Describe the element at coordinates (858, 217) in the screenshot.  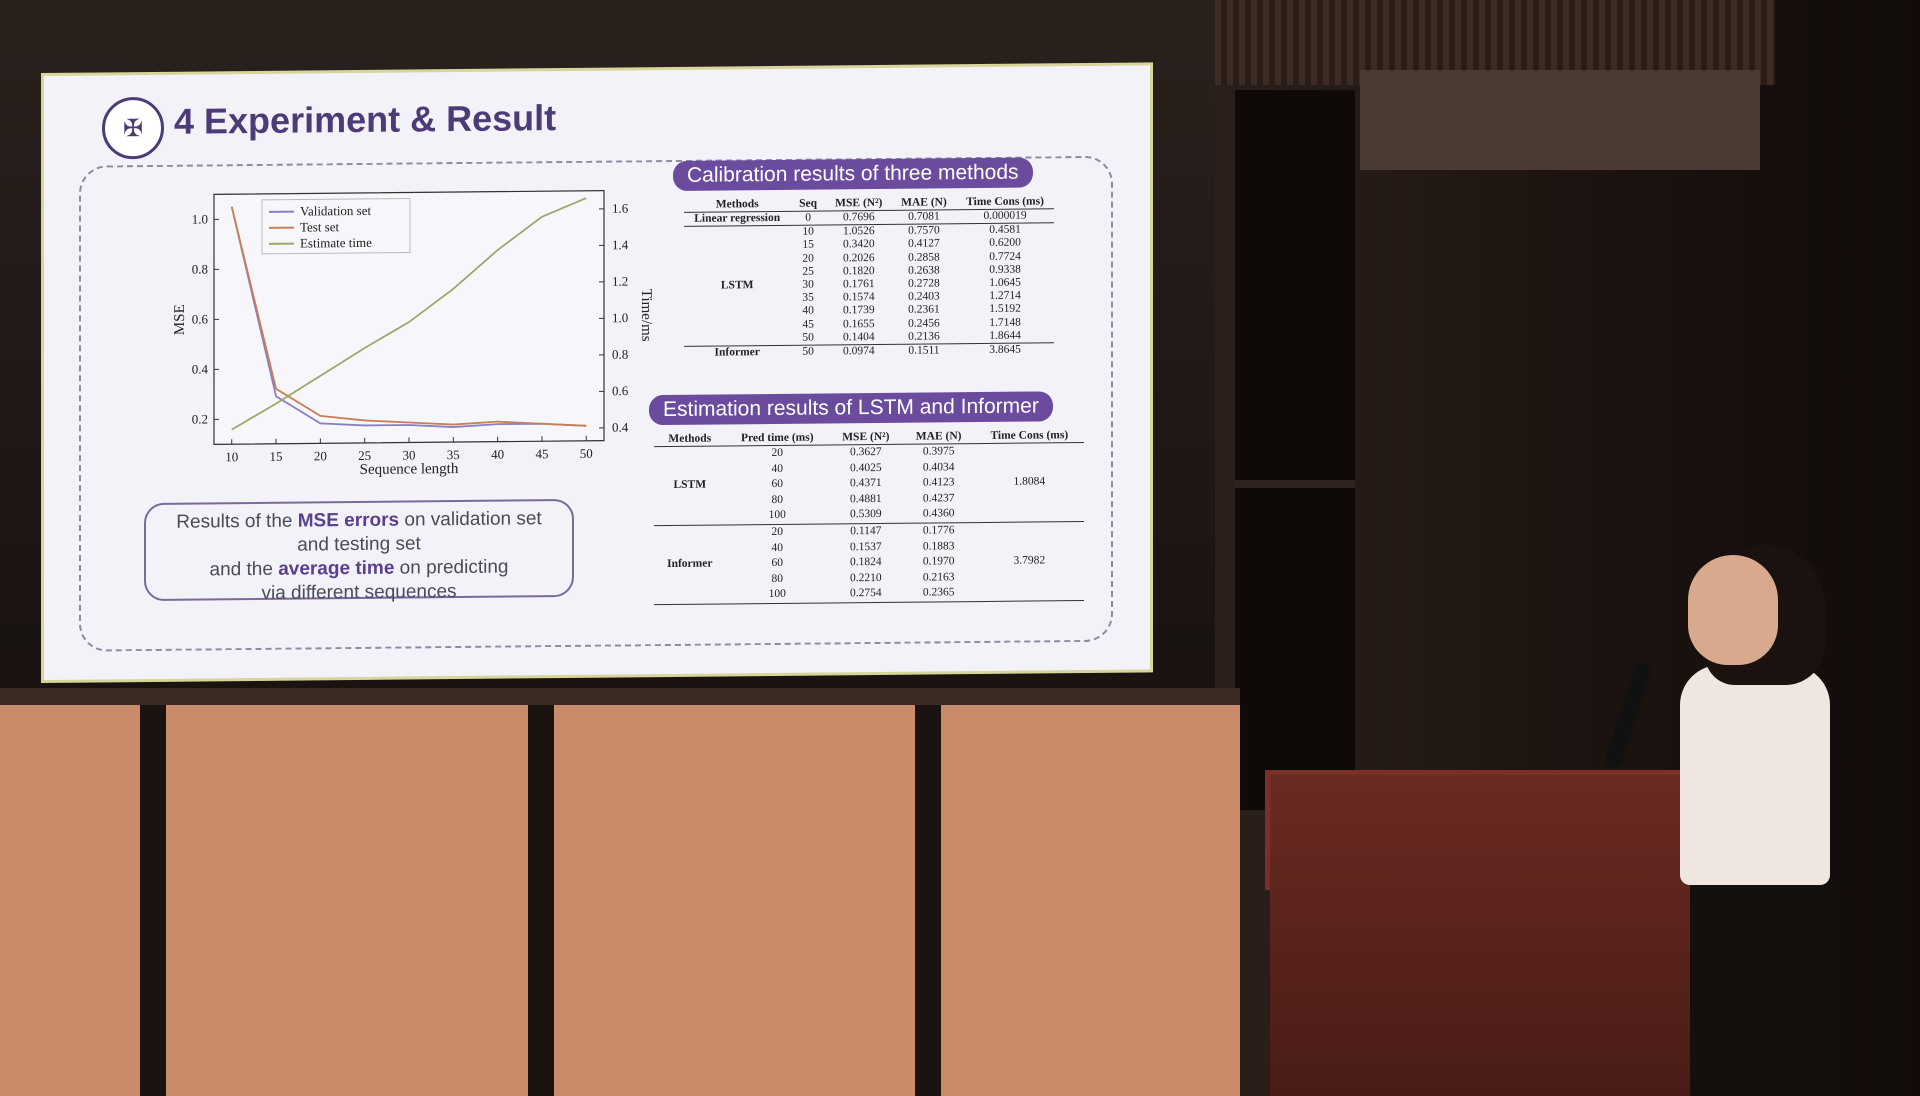
I see `table-cell: 0.7696` at that location.